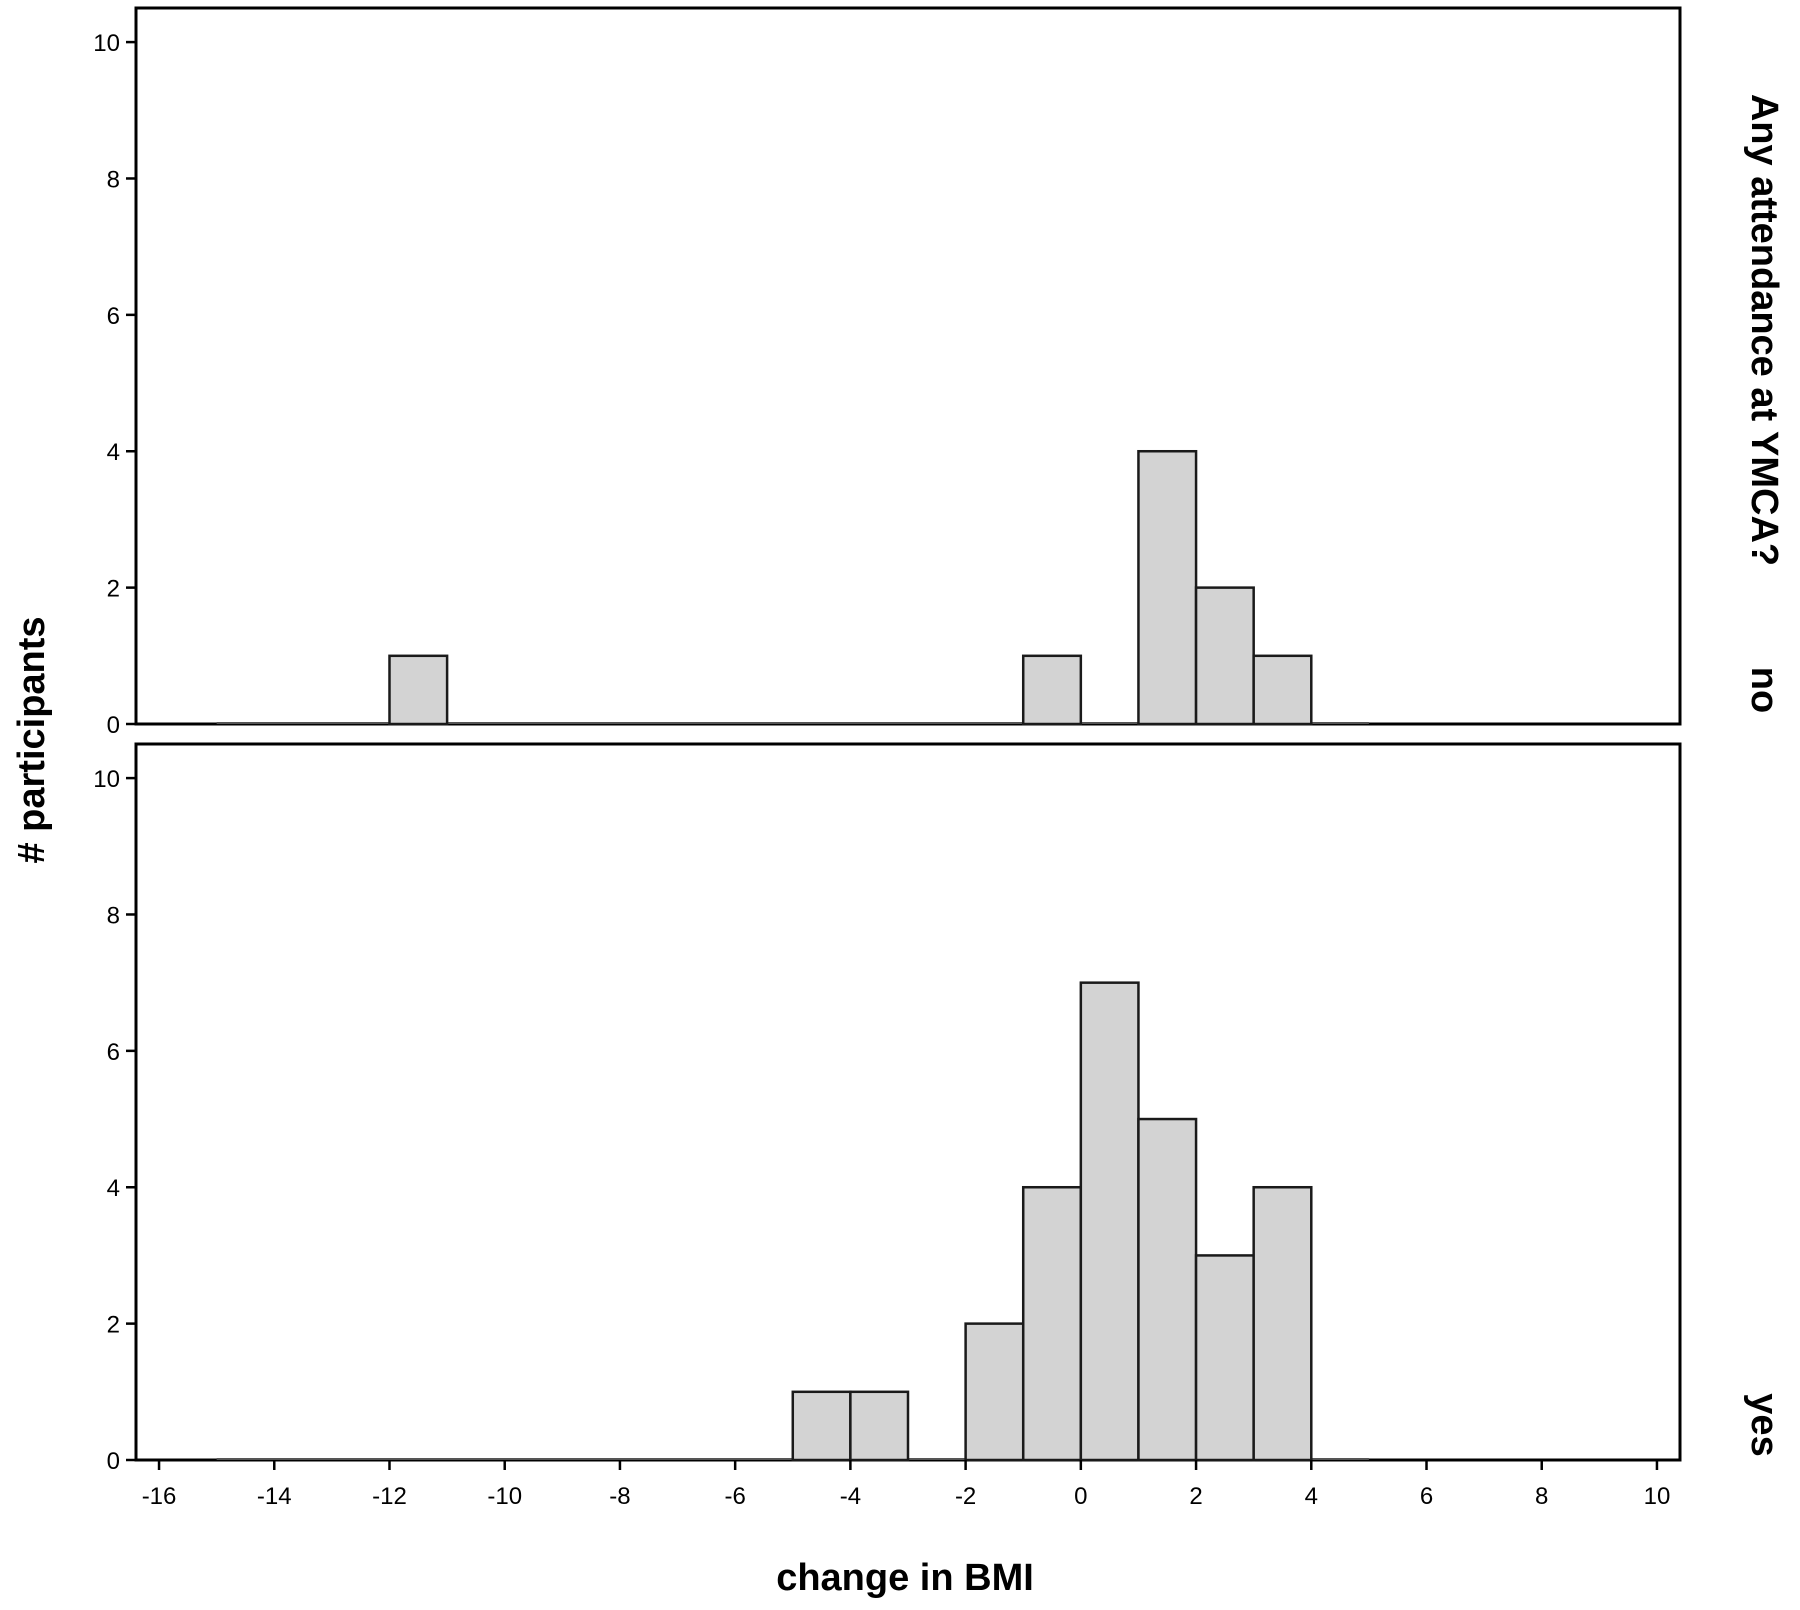  I want to click on x-tick-label: -16, so click(159, 1496).